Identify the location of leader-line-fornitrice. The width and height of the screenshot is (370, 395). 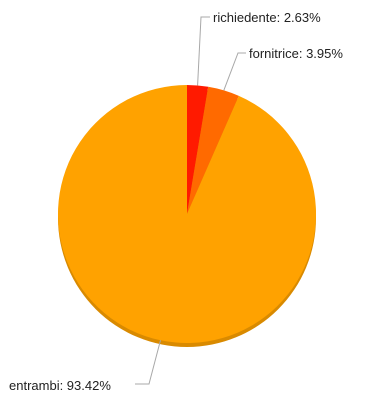
(234, 71).